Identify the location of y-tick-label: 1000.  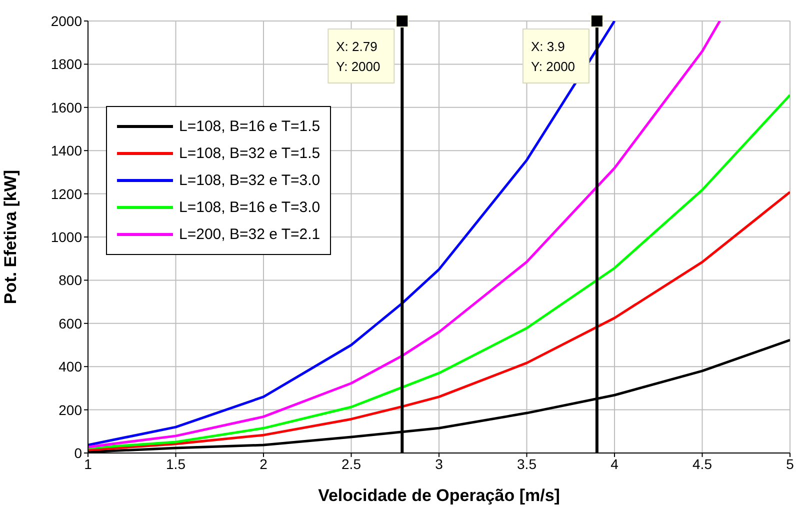
(66, 236).